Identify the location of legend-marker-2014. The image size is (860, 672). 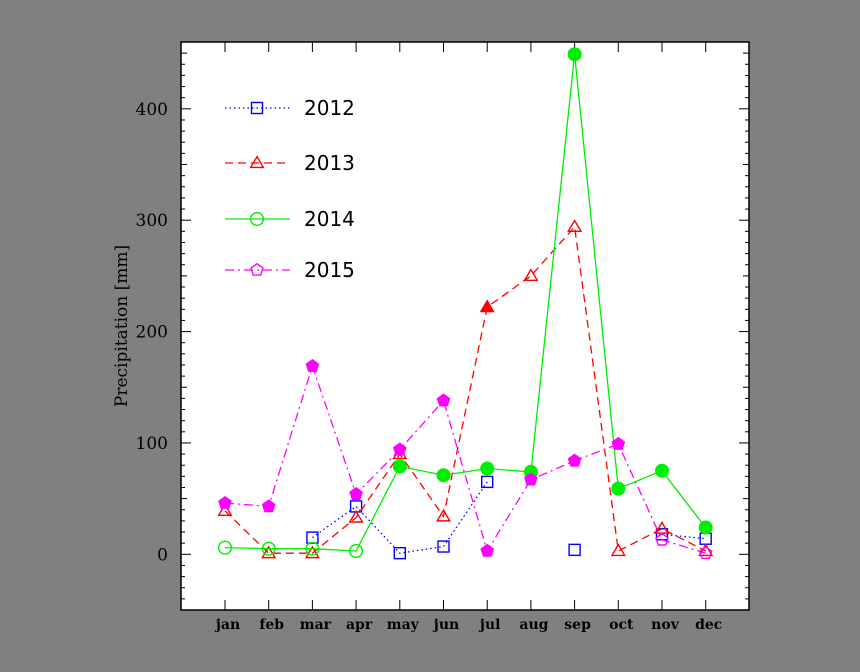
(257, 219).